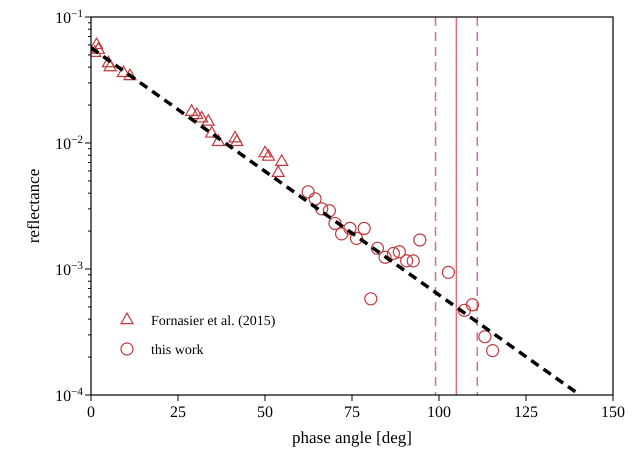 This screenshot has height=460, width=636. I want to click on x-tick-label: 0, so click(91, 412).